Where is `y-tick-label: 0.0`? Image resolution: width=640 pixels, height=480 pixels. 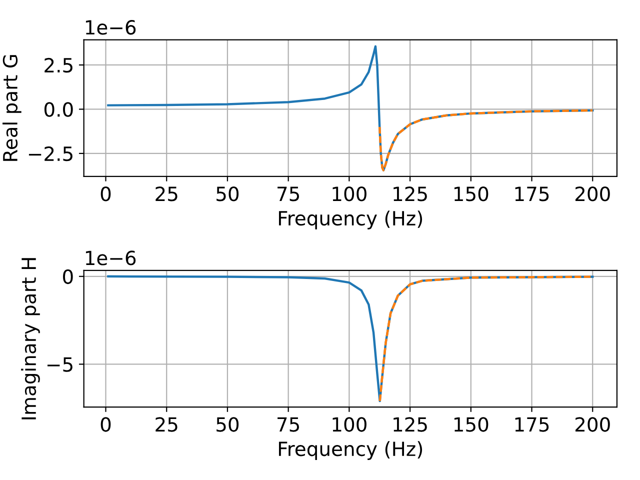 y-tick-label: 0.0 is located at coordinates (58, 109).